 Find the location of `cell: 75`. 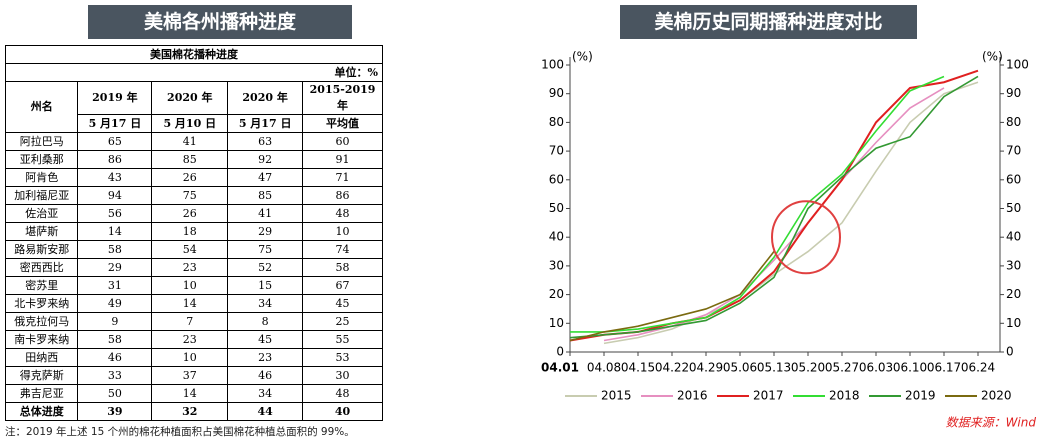

cell: 75 is located at coordinates (265, 249).